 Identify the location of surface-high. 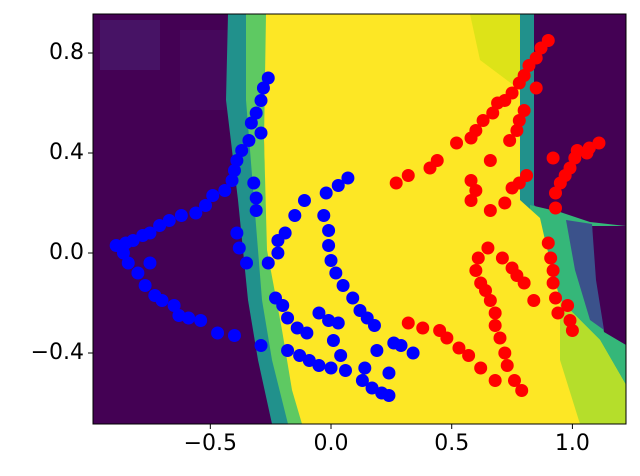
(495, 52).